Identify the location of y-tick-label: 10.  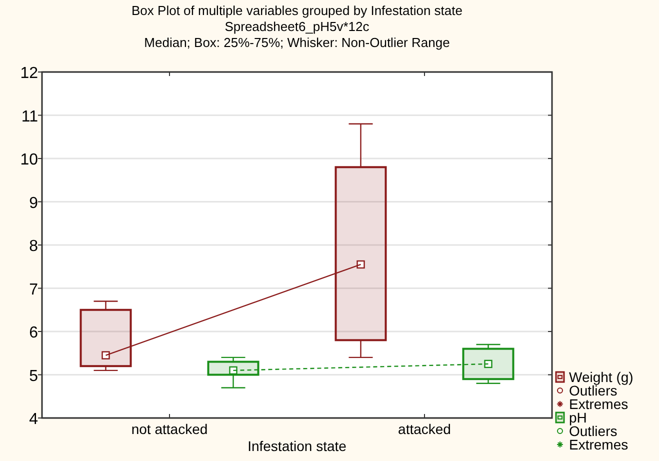
(29, 160).